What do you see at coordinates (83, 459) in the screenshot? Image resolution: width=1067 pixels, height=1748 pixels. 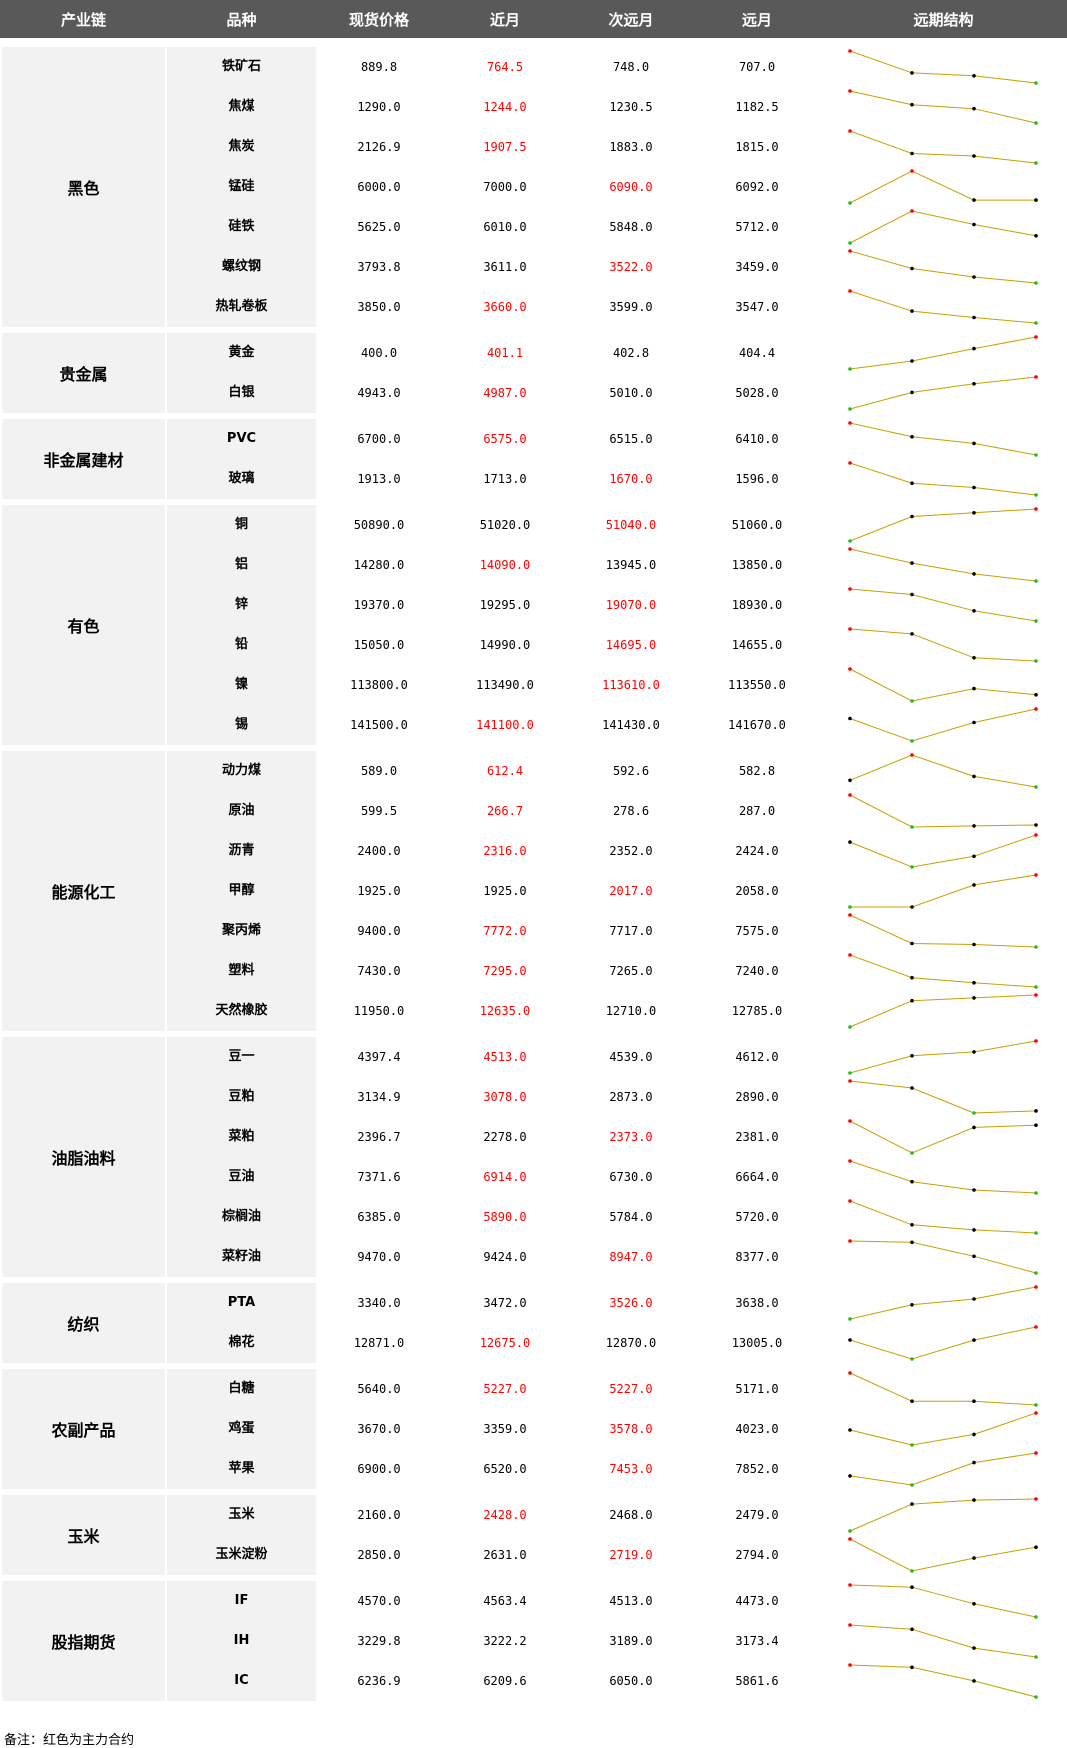 I see `group-cell: 非金属建材` at bounding box center [83, 459].